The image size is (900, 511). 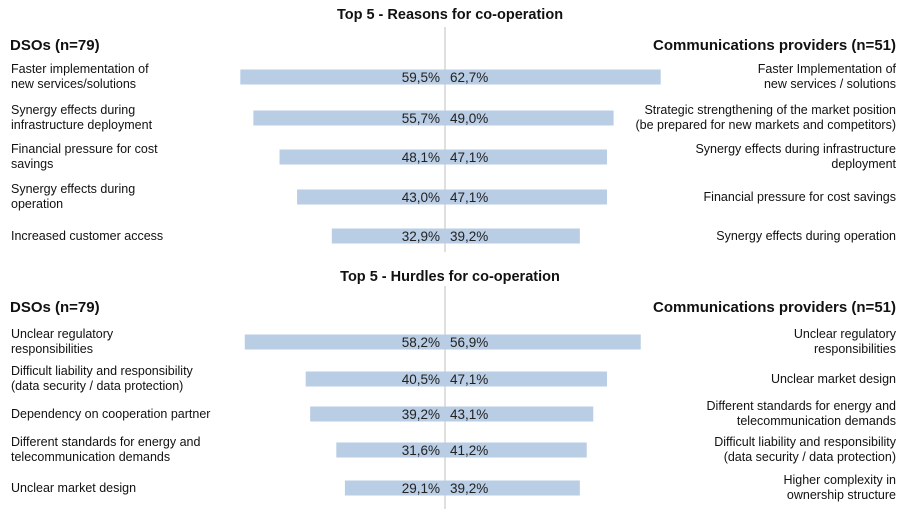 What do you see at coordinates (833, 378) in the screenshot?
I see `right-category-label: Unclear market design` at bounding box center [833, 378].